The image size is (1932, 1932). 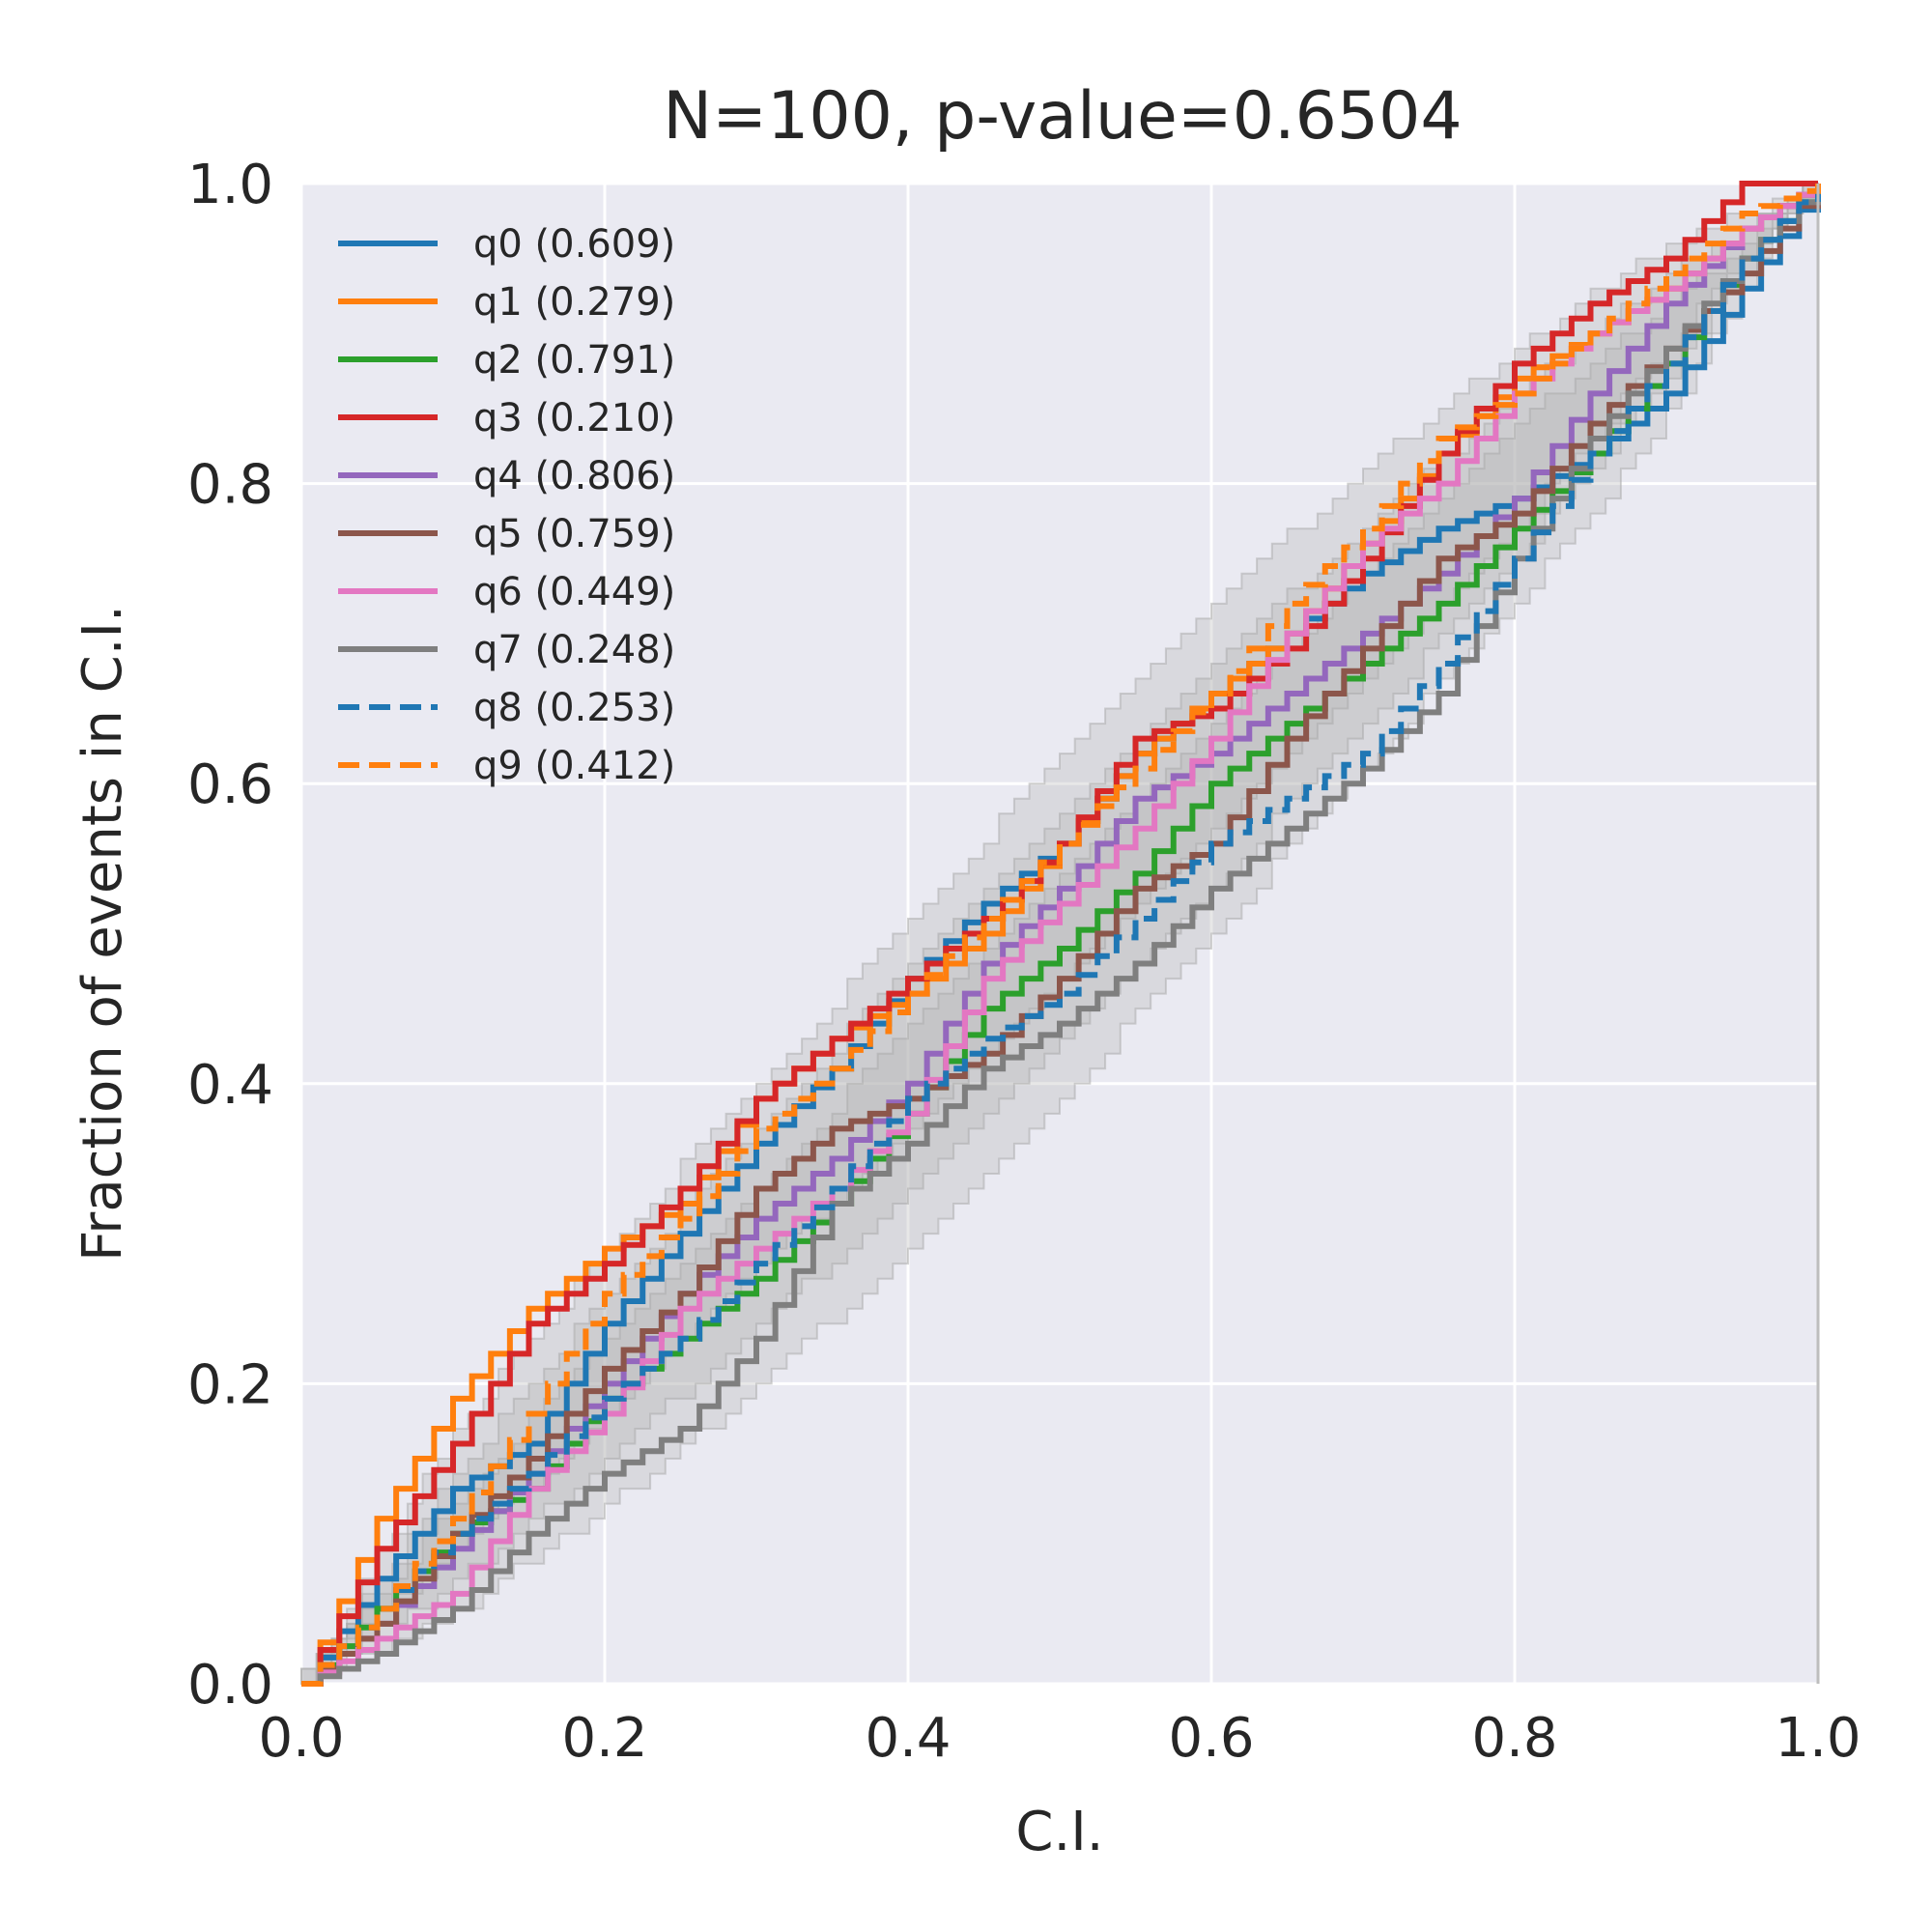 I want to click on legend-label: q4 (0.806), so click(x=574, y=476).